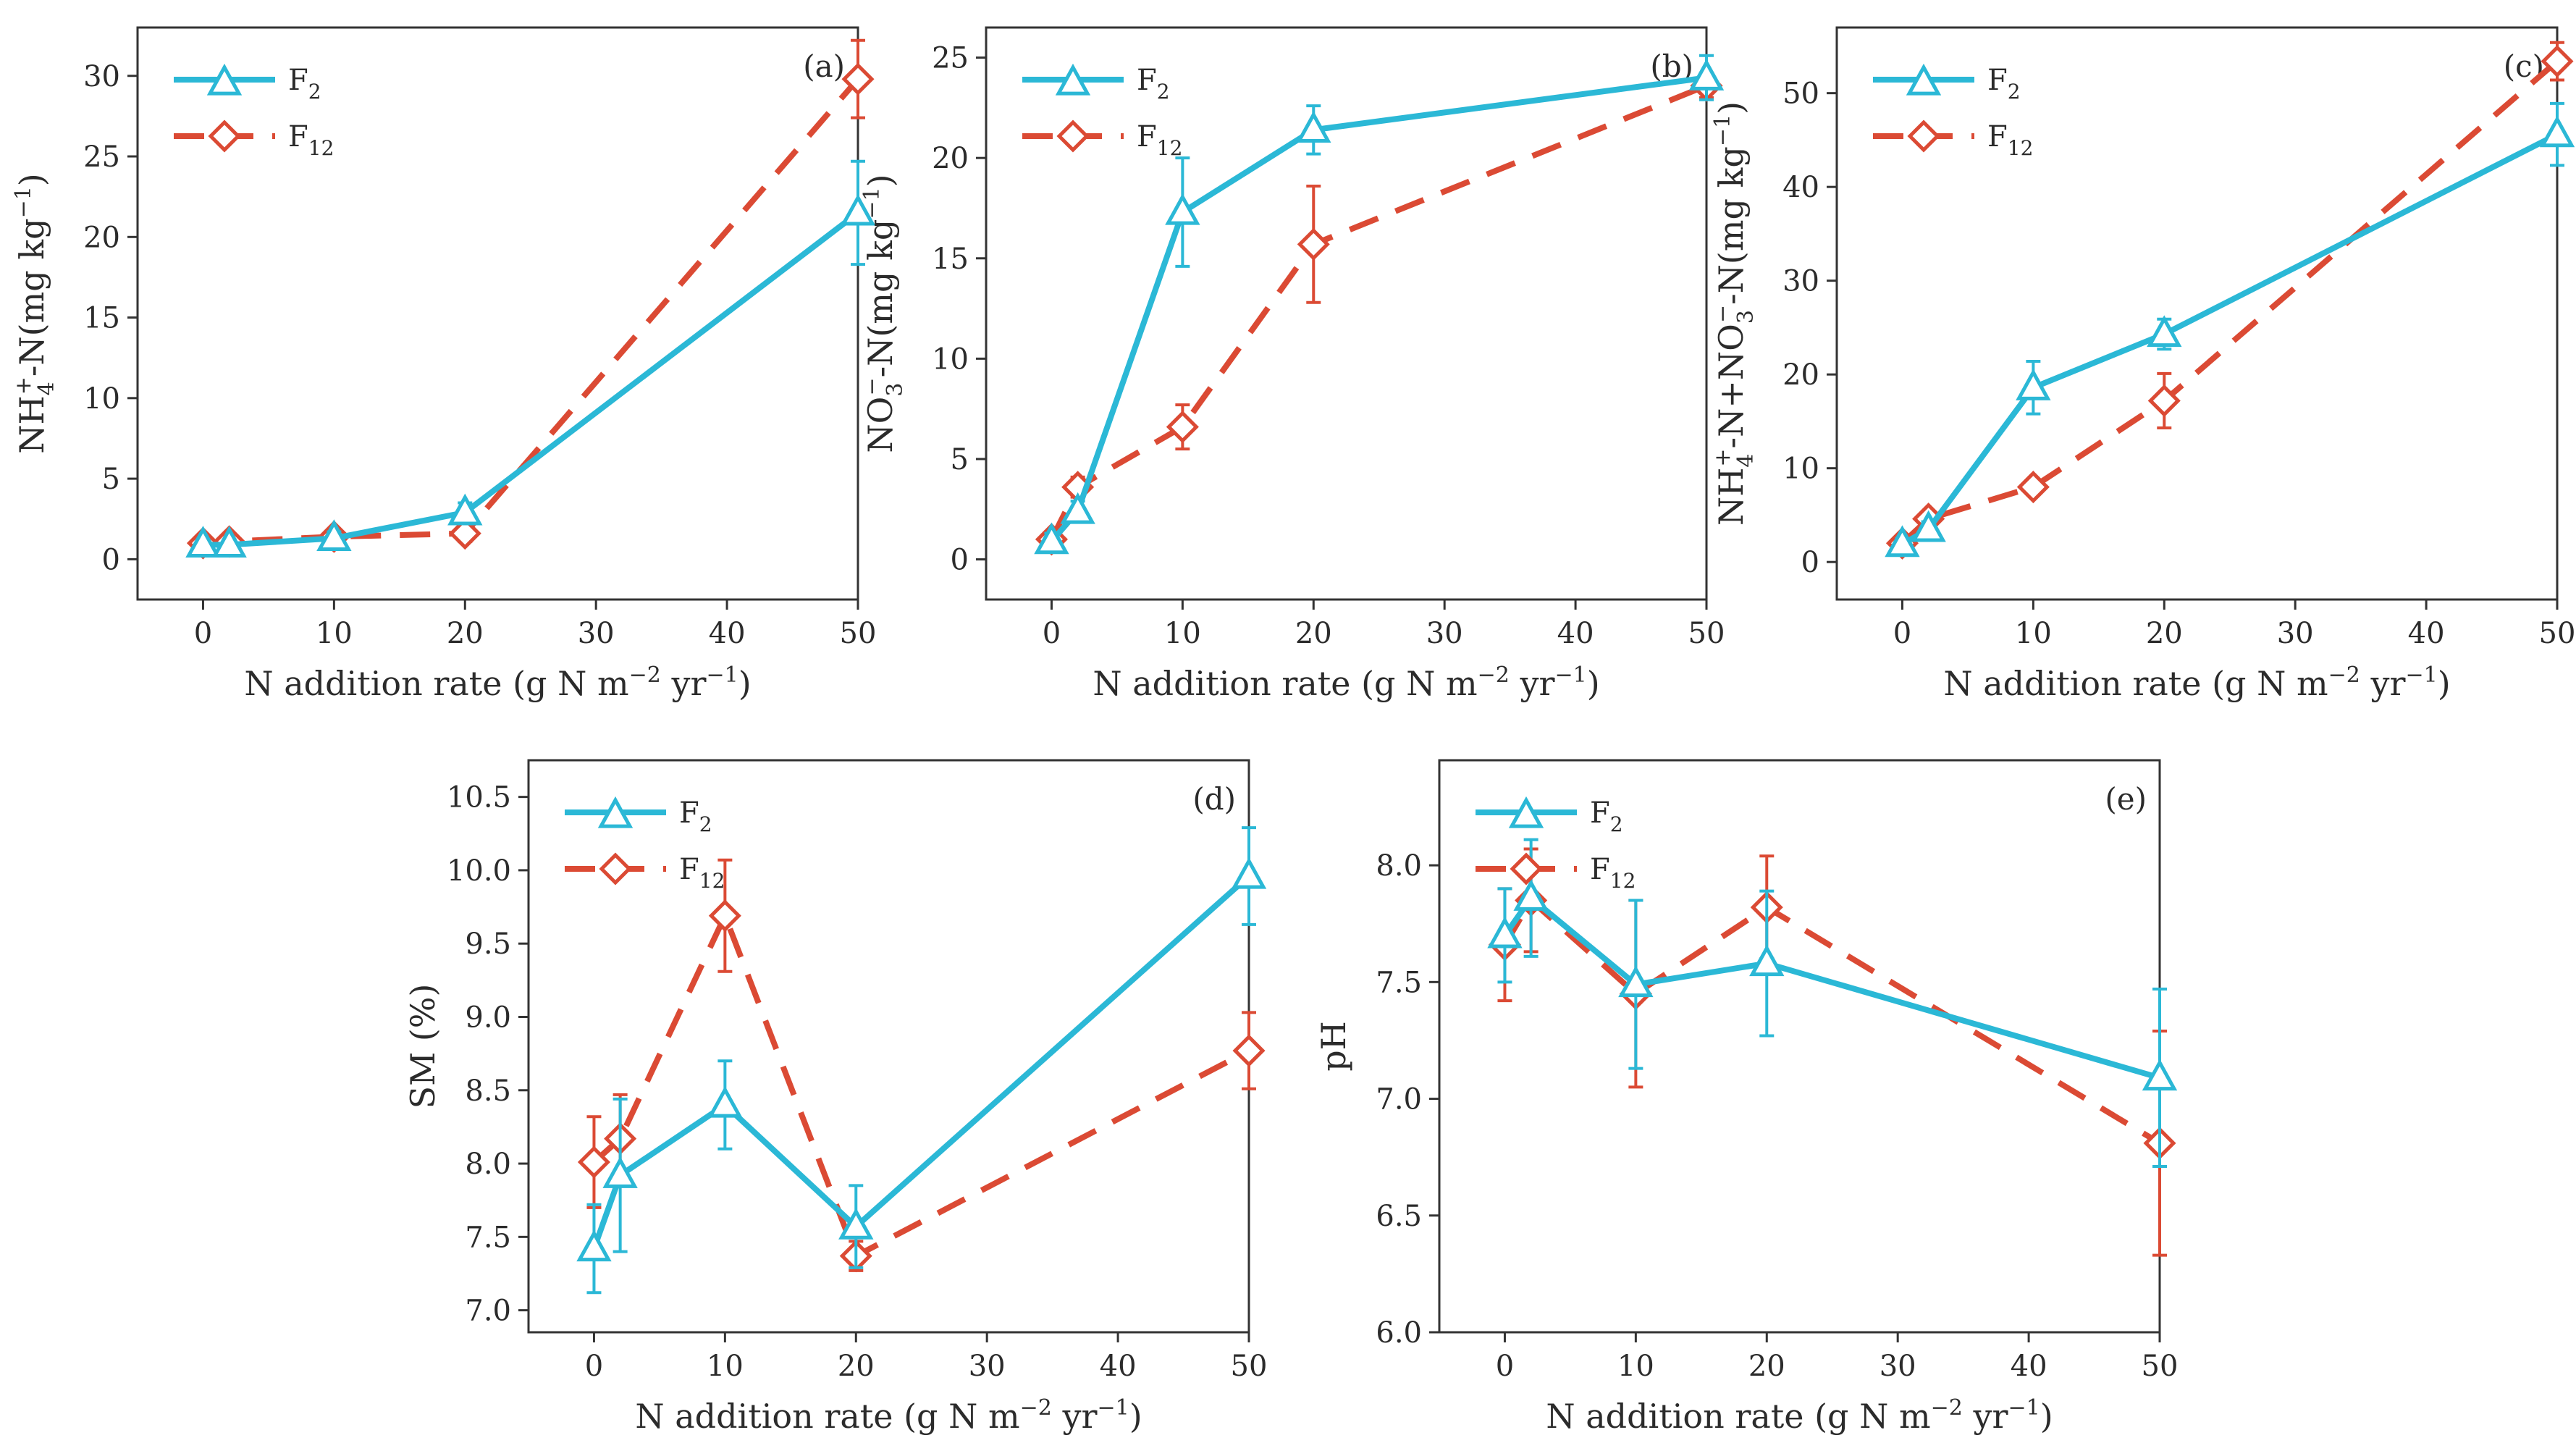 Image resolution: width=2576 pixels, height=1451 pixels. Describe the element at coordinates (2126, 799) in the screenshot. I see `panel-label: (e)` at that location.